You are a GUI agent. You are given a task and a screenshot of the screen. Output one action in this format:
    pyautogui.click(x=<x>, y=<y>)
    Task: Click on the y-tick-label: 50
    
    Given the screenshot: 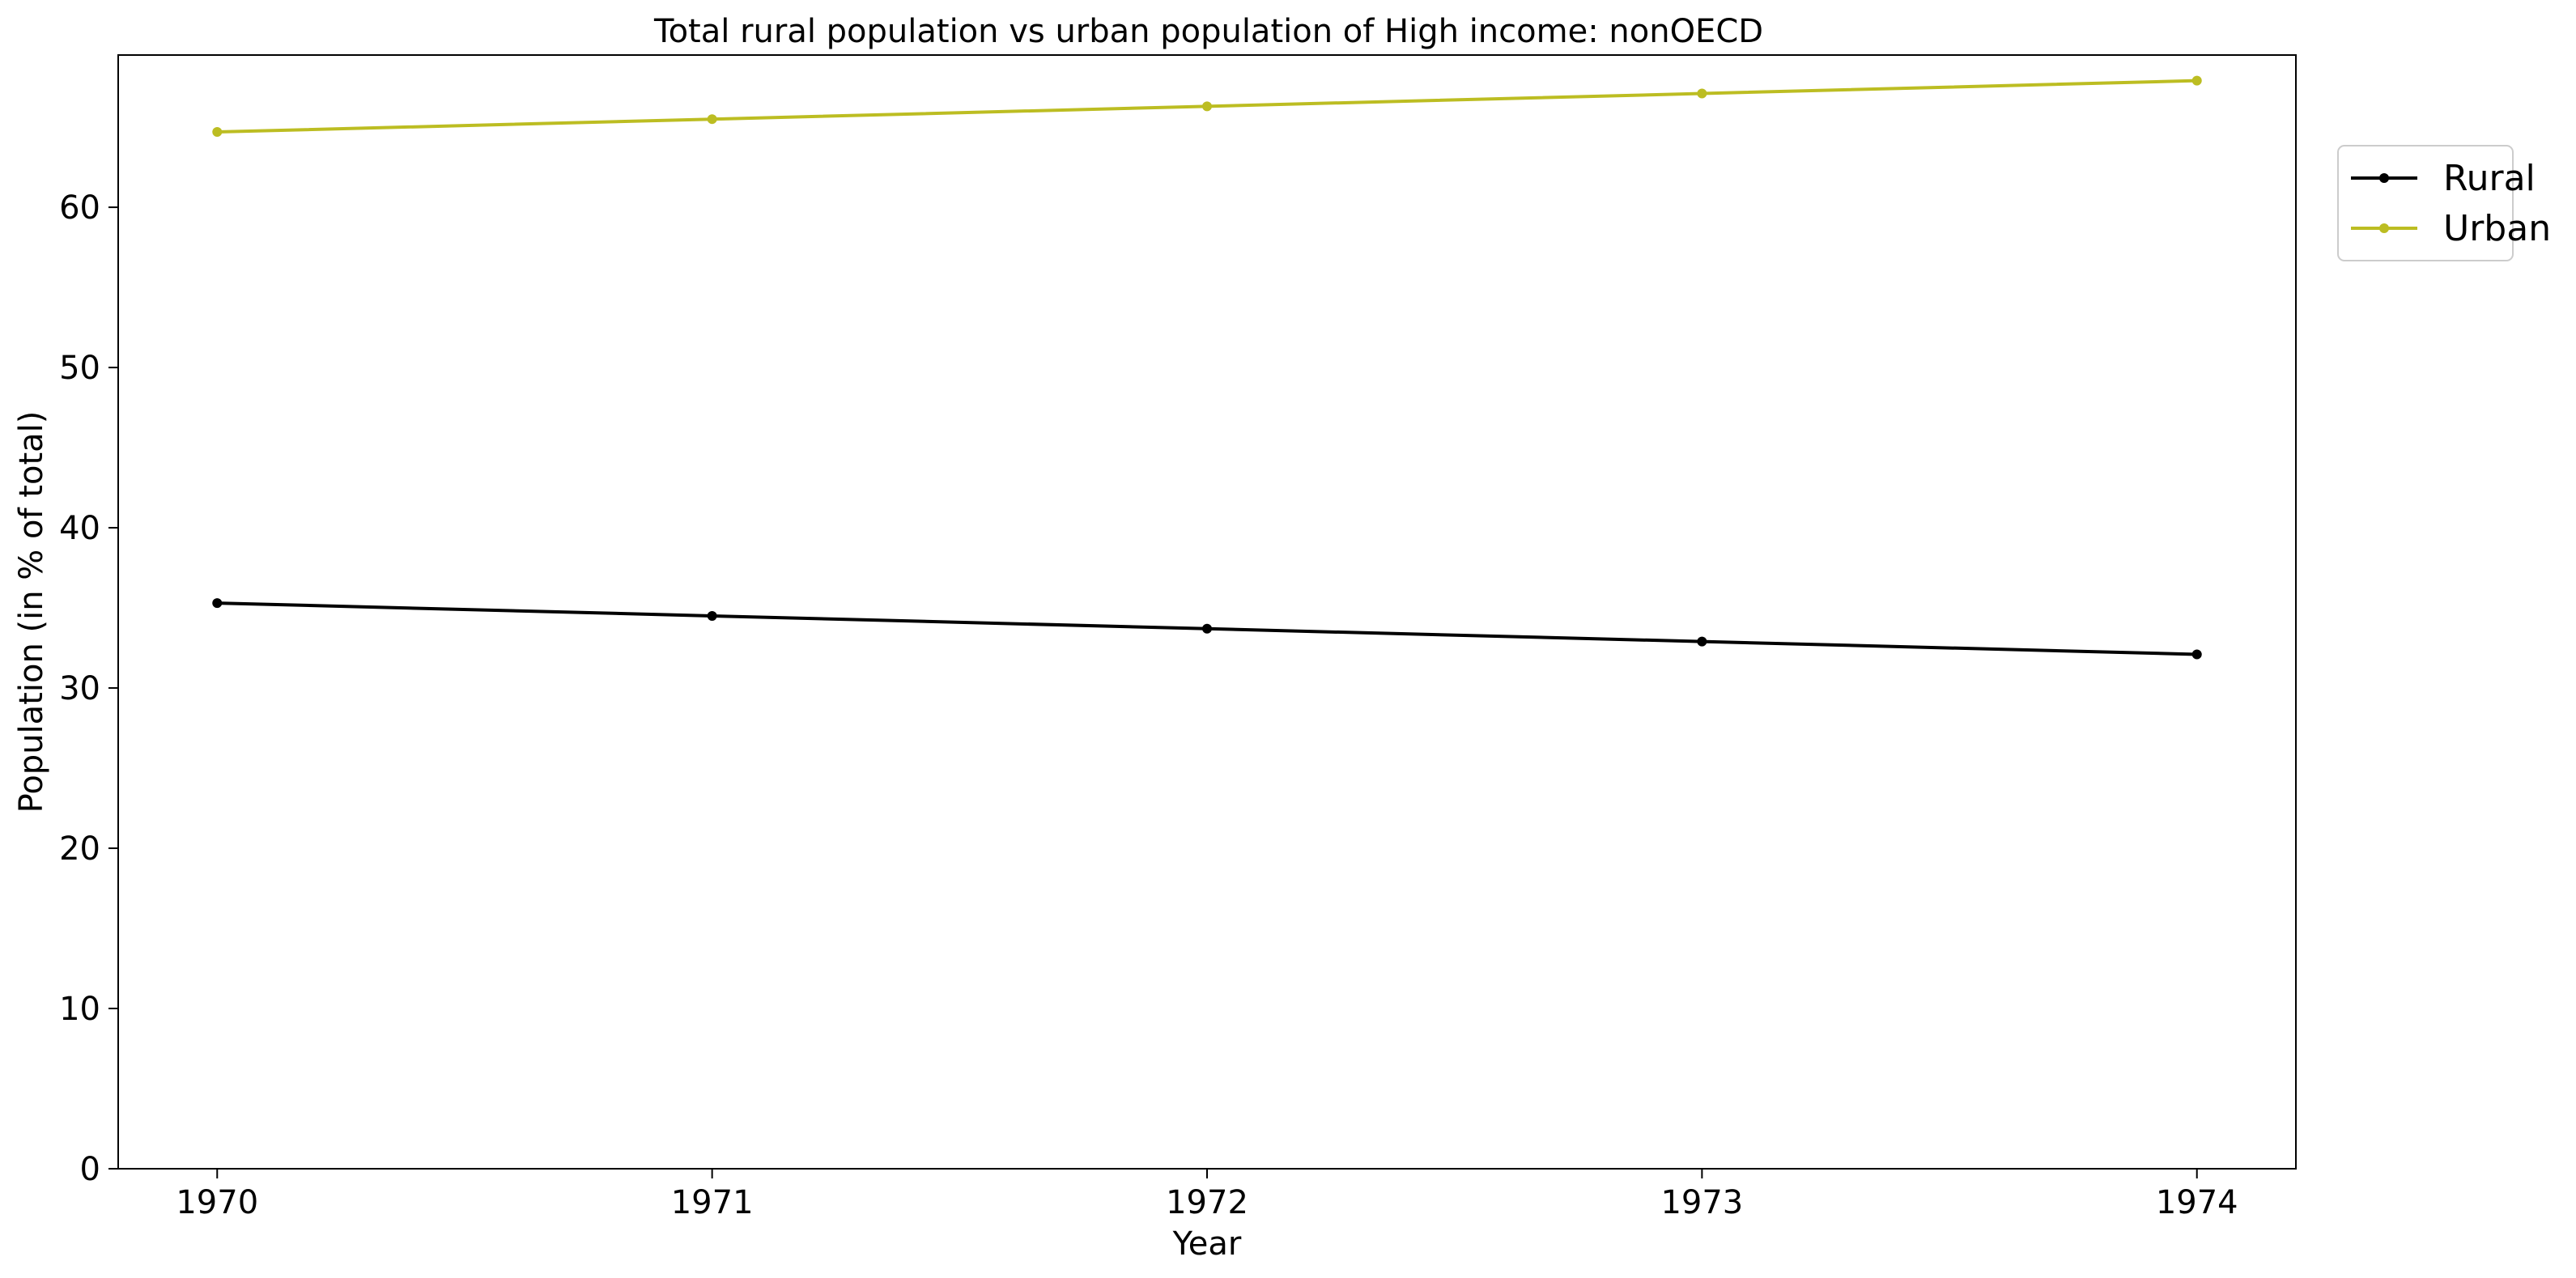 What is the action you would take?
    pyautogui.click(x=79, y=368)
    